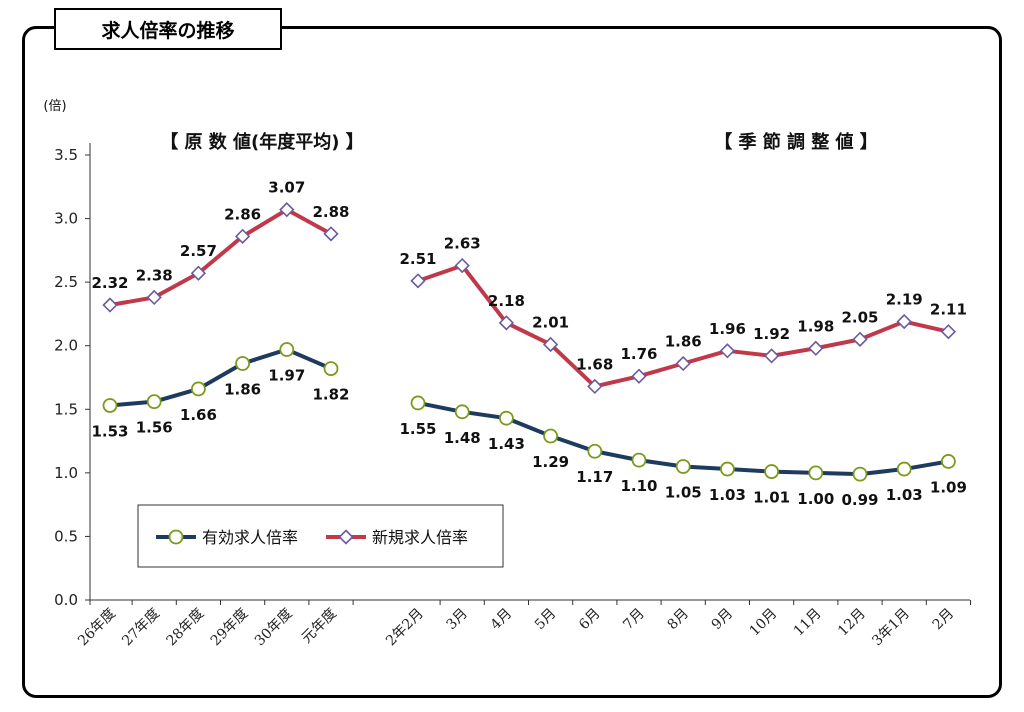 The width and height of the screenshot is (1024, 712). I want to click on new-ratio-data-label: 2.63, so click(462, 244).